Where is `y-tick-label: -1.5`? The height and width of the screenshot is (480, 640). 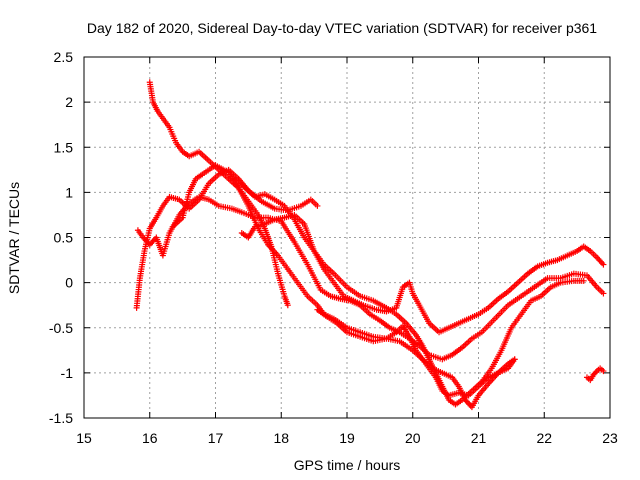
y-tick-label: -1.5 is located at coordinates (61, 418).